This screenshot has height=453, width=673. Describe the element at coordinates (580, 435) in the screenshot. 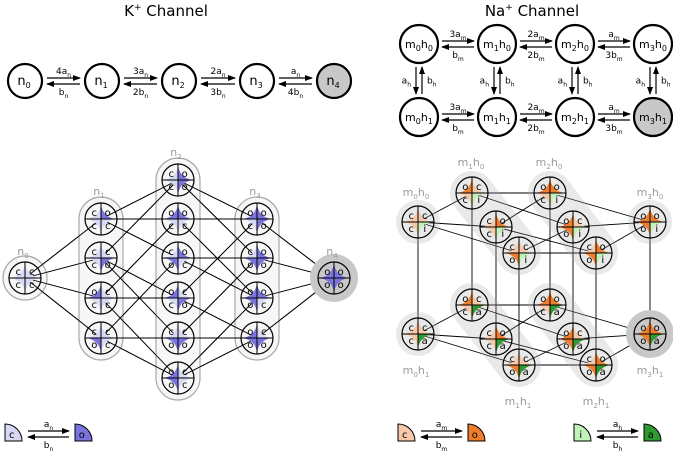

I see `subunit-letter: i` at that location.